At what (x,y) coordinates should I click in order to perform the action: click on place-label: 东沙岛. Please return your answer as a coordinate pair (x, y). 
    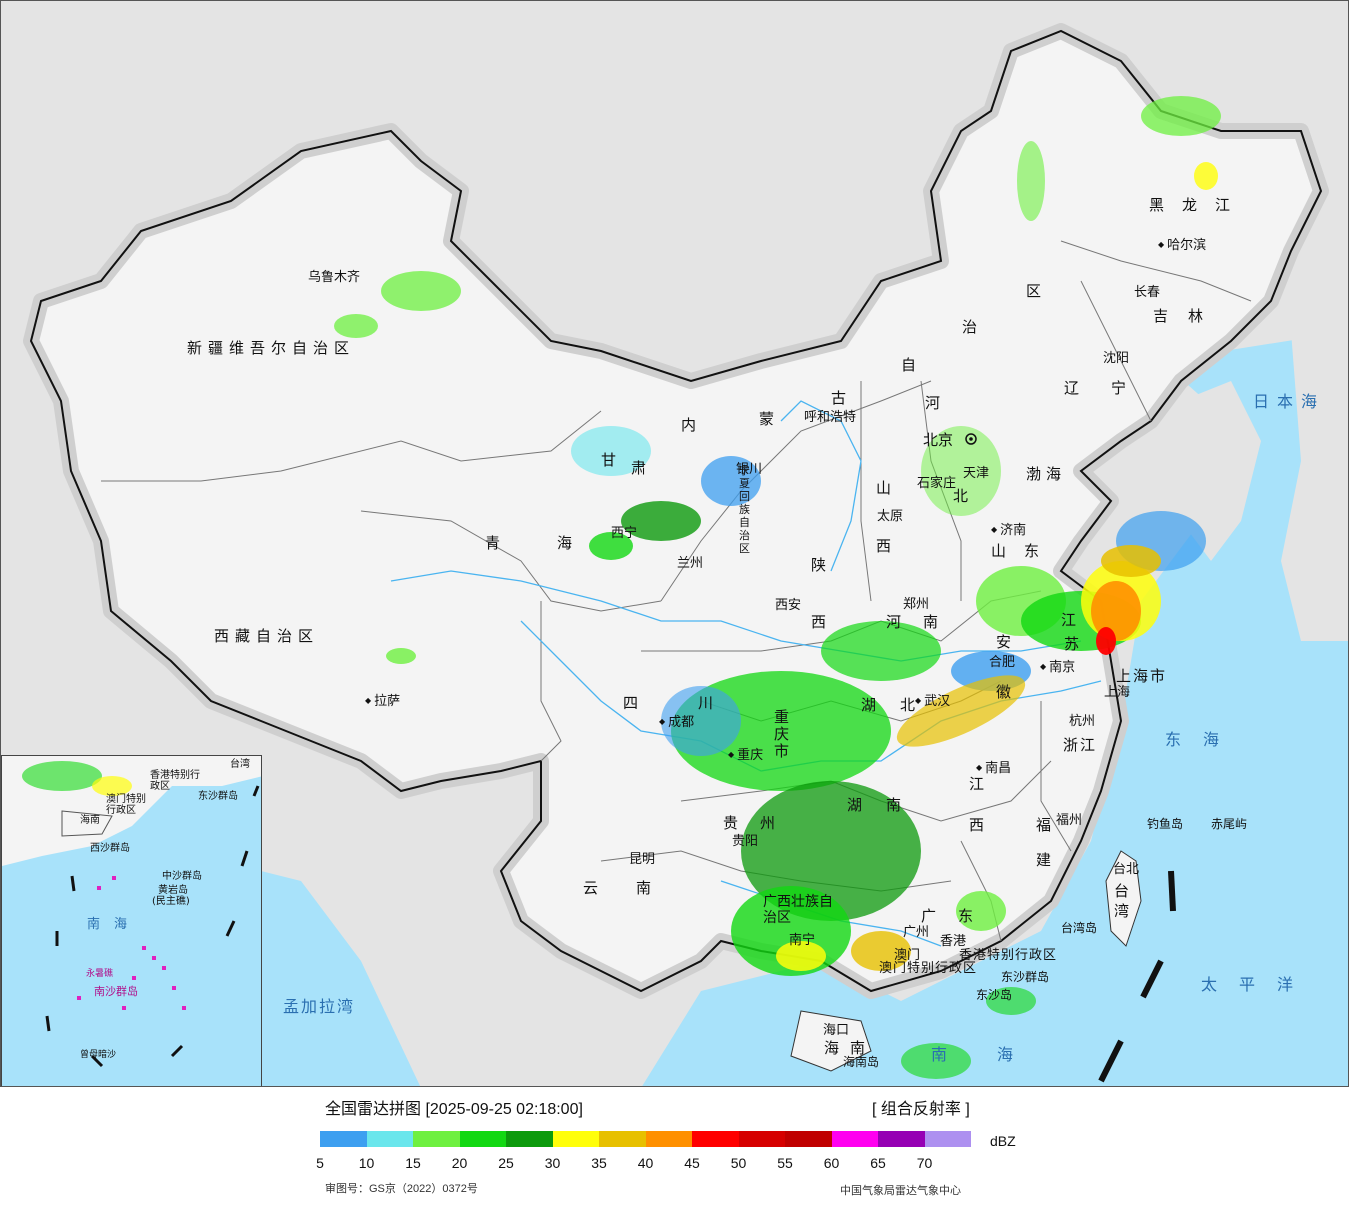
    Looking at the image, I should click on (994, 995).